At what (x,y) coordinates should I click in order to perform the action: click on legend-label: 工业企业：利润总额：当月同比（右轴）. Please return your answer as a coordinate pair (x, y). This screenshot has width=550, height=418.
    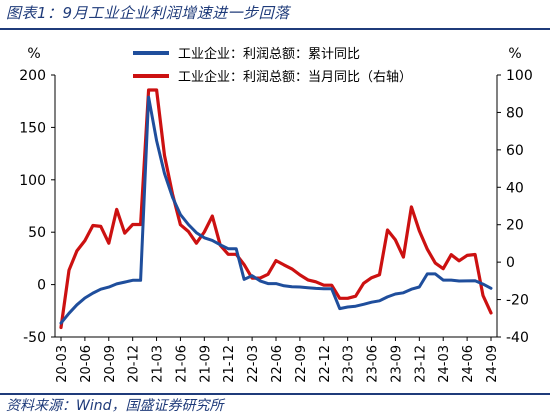
    Looking at the image, I should click on (295, 77).